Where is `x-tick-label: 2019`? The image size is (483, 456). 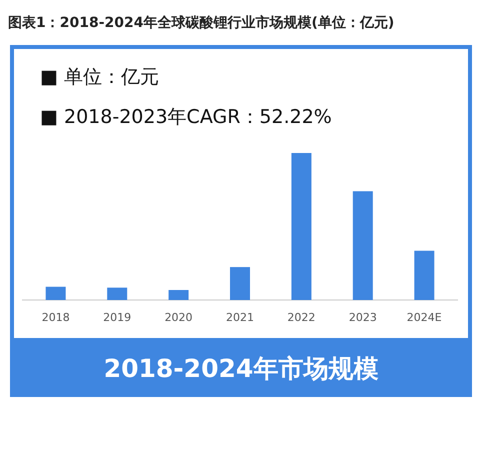 x-tick-label: 2019 is located at coordinates (117, 317).